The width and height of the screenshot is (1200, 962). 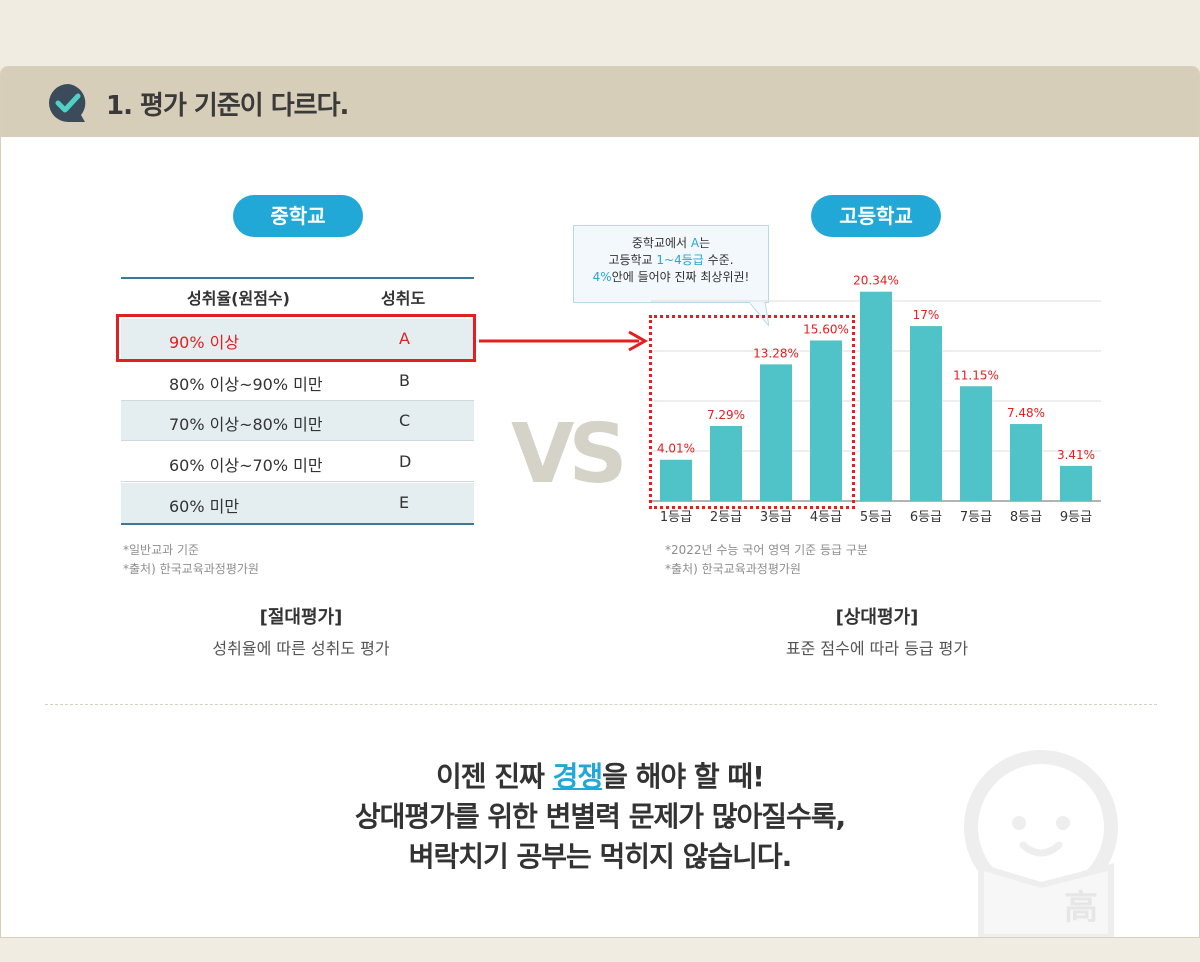 I want to click on mascot-icon: 高, so click(x=1041, y=843).